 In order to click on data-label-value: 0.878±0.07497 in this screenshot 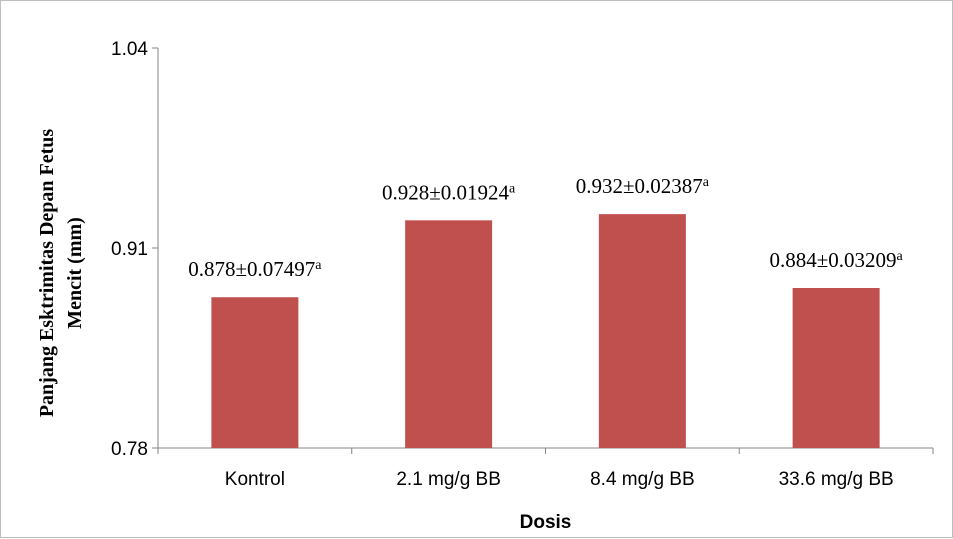, I will do `click(251, 269)`.